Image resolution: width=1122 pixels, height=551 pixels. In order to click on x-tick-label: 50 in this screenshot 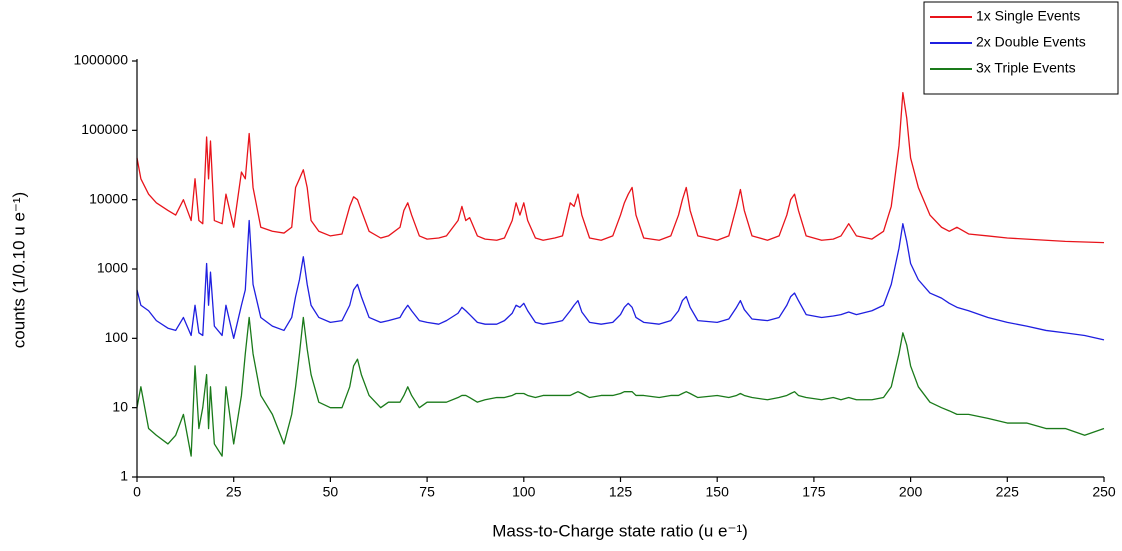, I will do `click(331, 492)`.